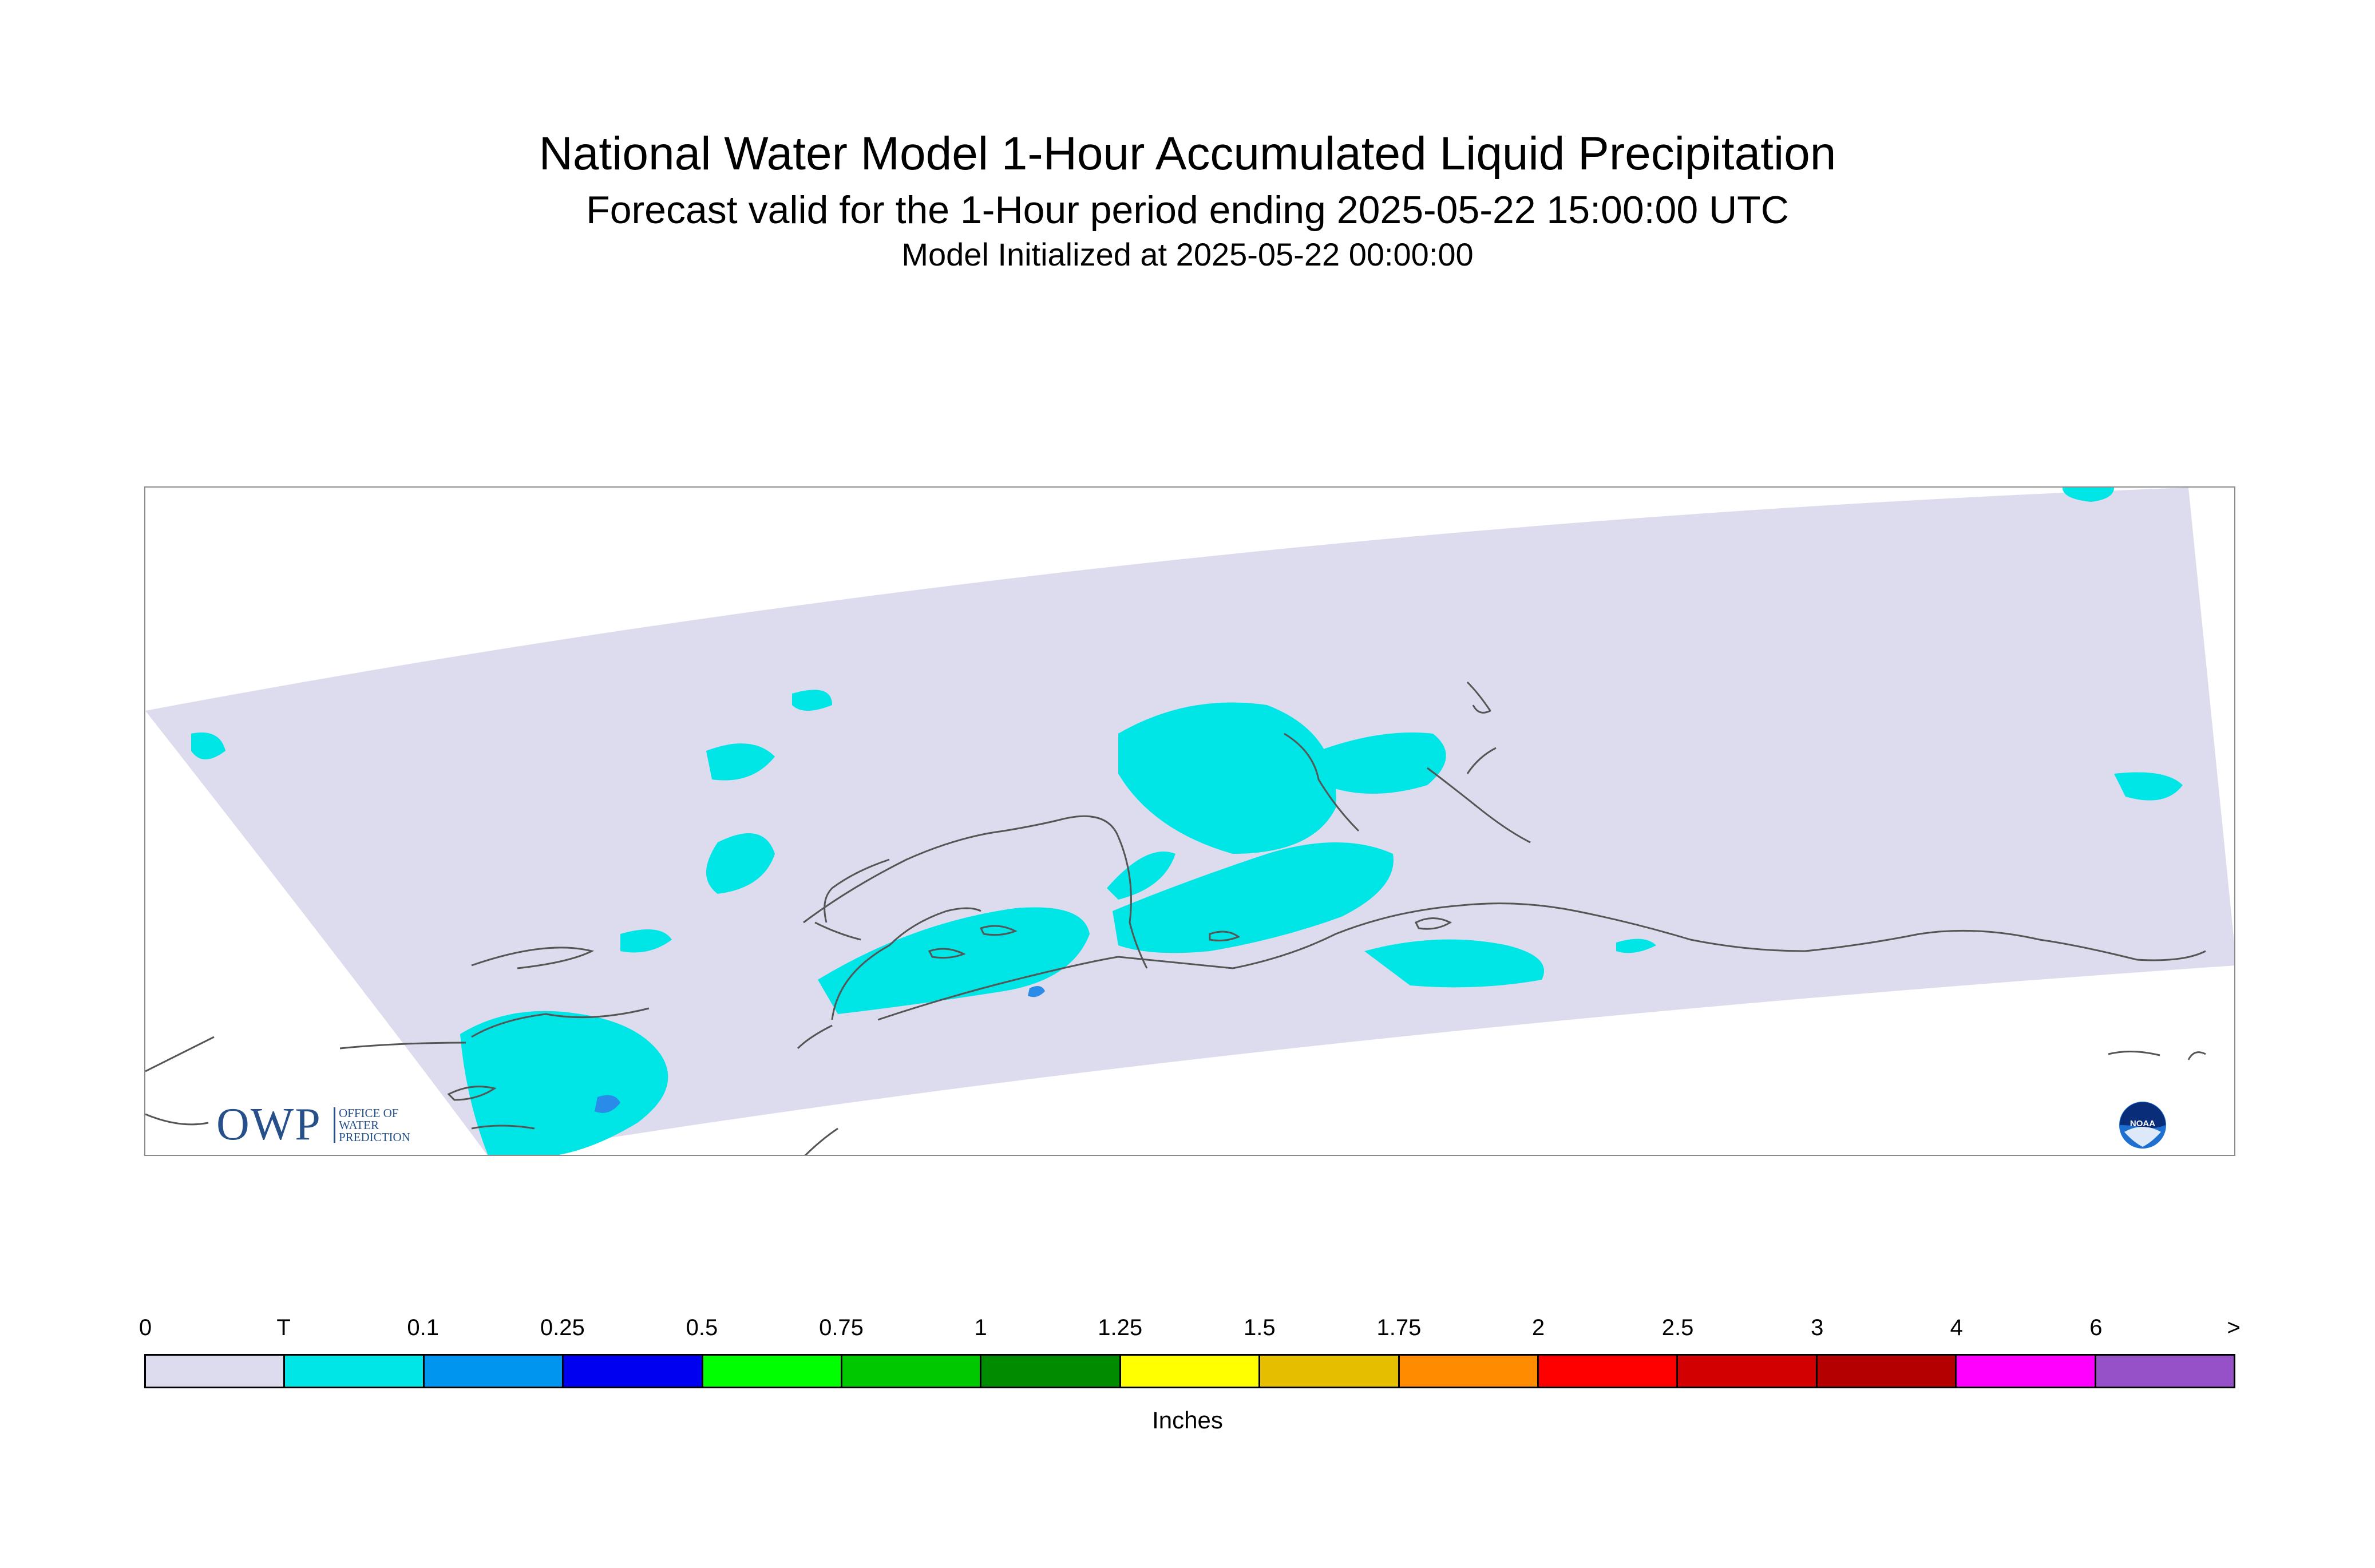 Image resolution: width=2375 pixels, height=1568 pixels. I want to click on colorbar-label: 2, so click(1538, 1327).